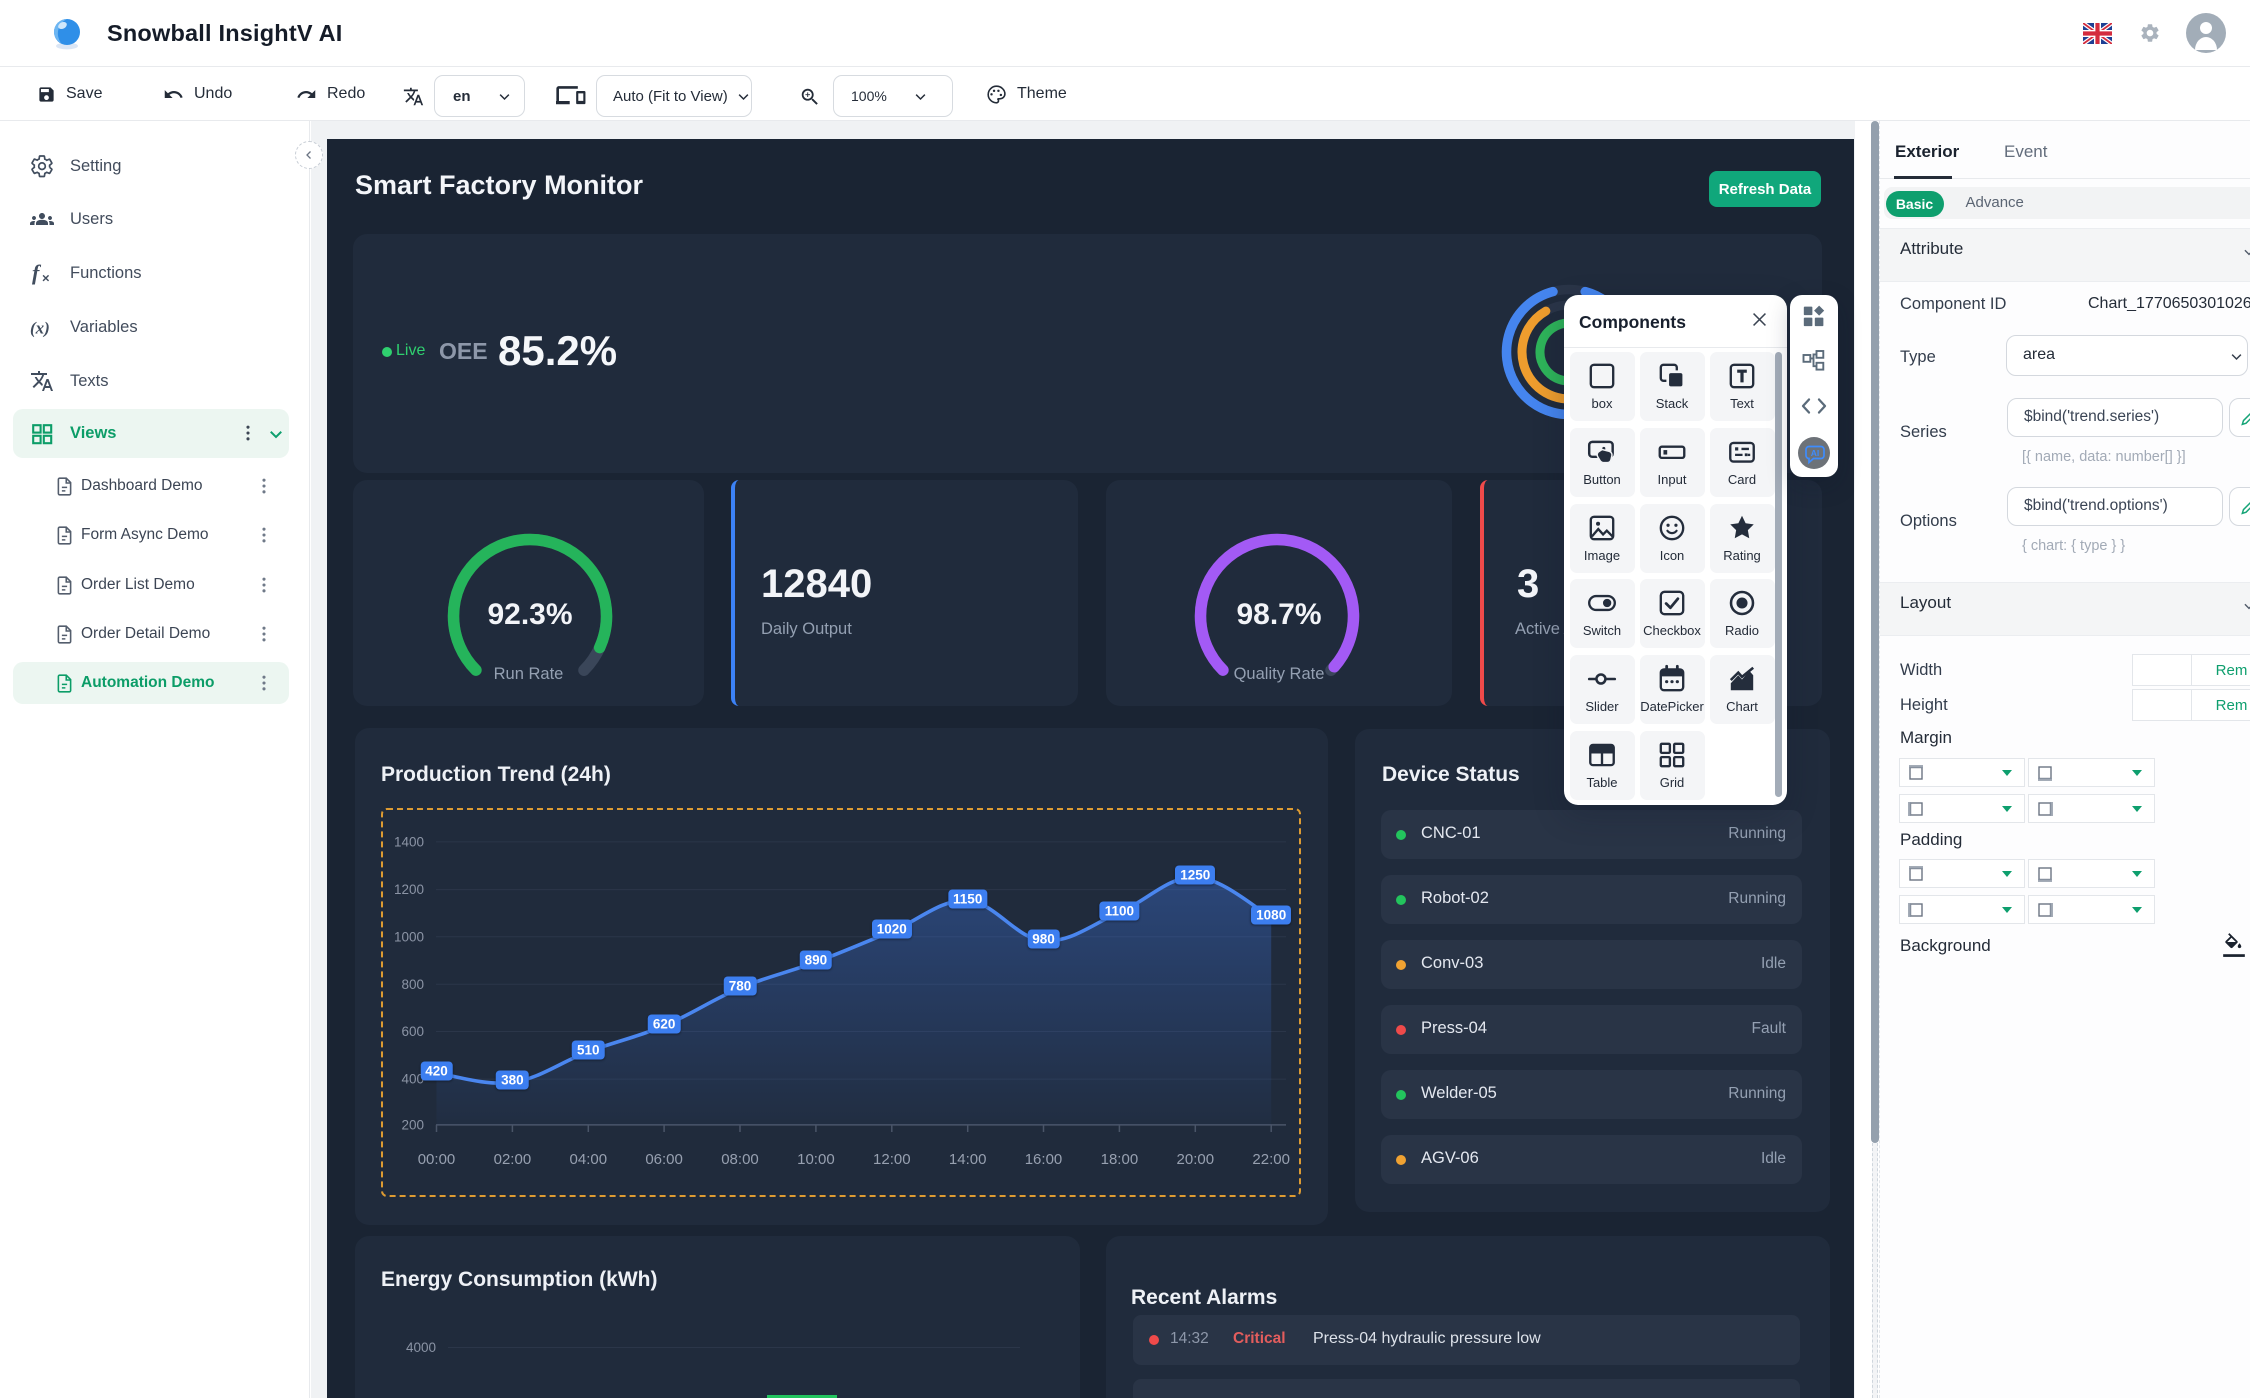  I want to click on svg-text: 18:00, so click(1120, 1159).